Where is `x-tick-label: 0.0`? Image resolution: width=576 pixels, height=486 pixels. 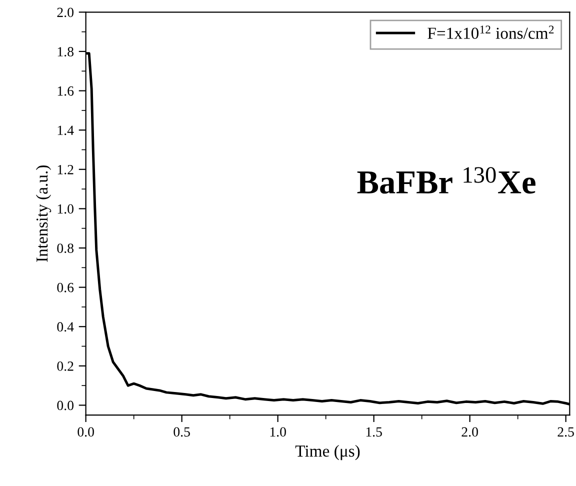 x-tick-label: 0.0 is located at coordinates (86, 432).